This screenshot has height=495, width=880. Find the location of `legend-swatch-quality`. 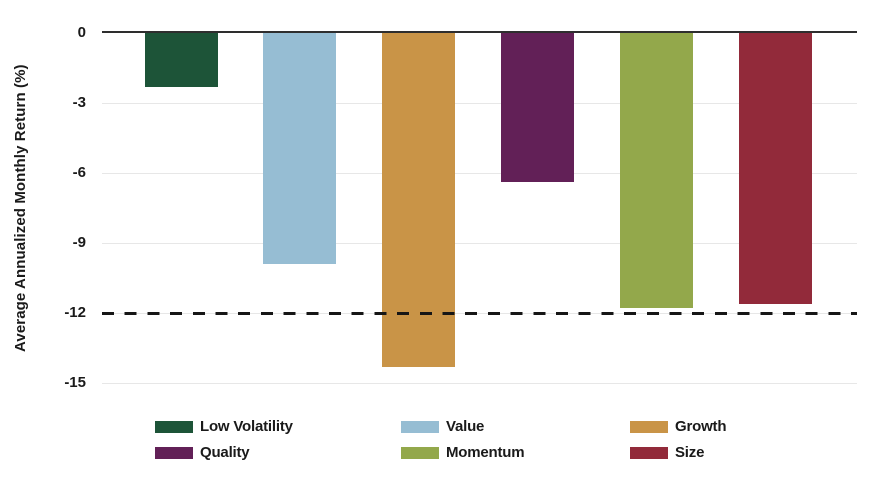

legend-swatch-quality is located at coordinates (174, 453).